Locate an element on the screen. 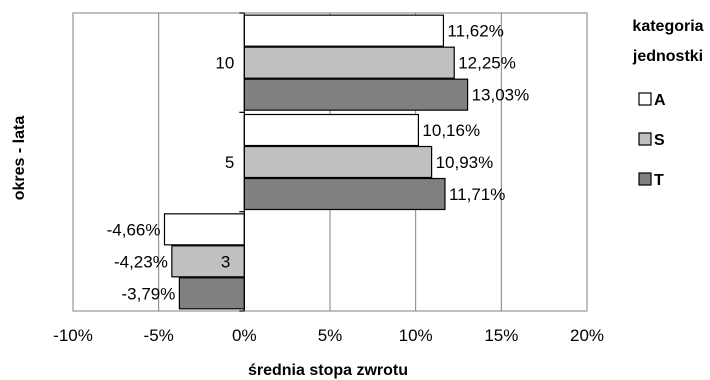 This screenshot has height=380, width=710. legend-swatch-T is located at coordinates (645, 179).